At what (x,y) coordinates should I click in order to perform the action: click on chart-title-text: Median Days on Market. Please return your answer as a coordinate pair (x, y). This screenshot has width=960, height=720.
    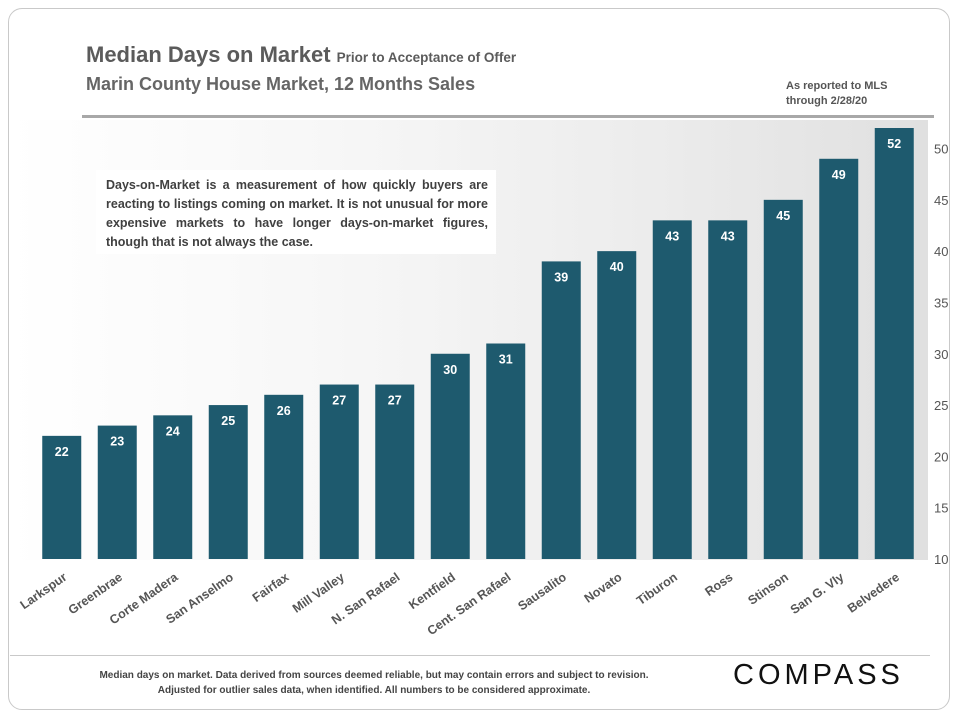
    Looking at the image, I should click on (208, 54).